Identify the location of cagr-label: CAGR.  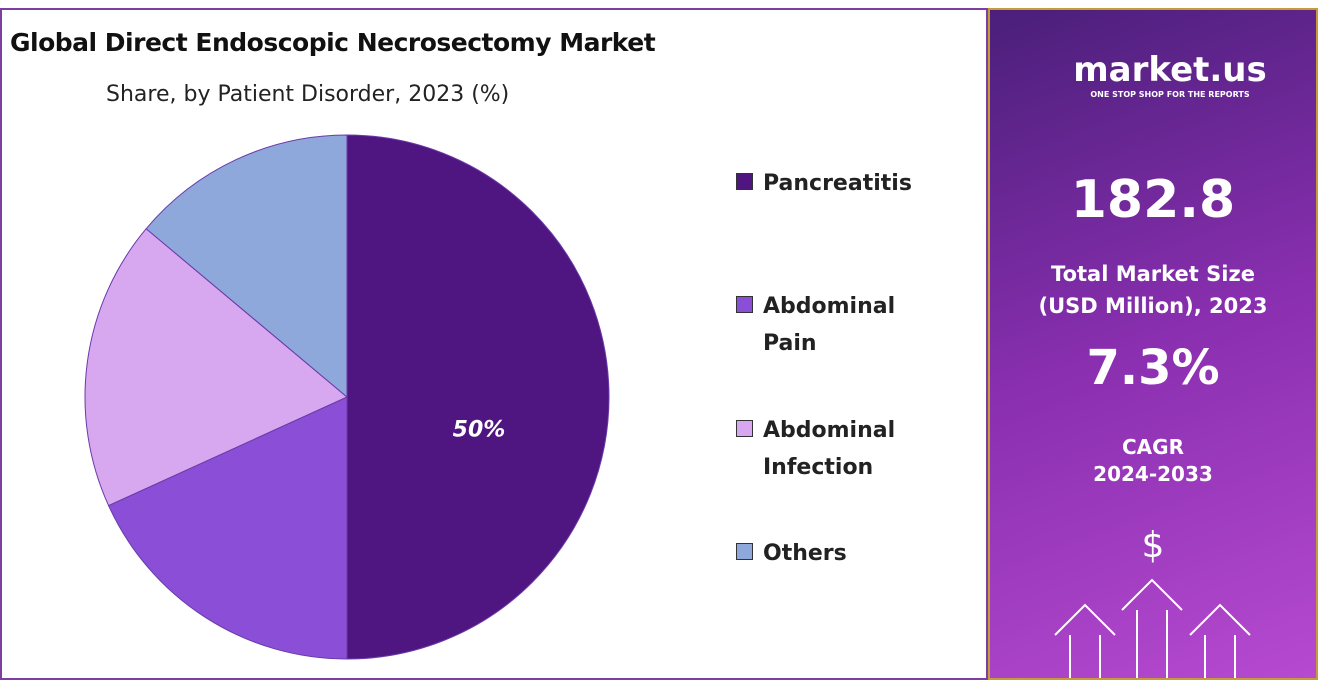
(1153, 447).